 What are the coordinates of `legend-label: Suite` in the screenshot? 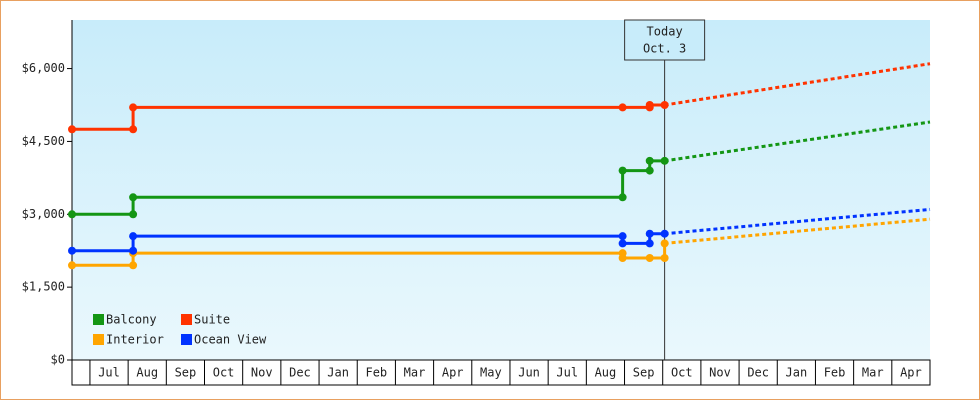 It's located at (212, 320).